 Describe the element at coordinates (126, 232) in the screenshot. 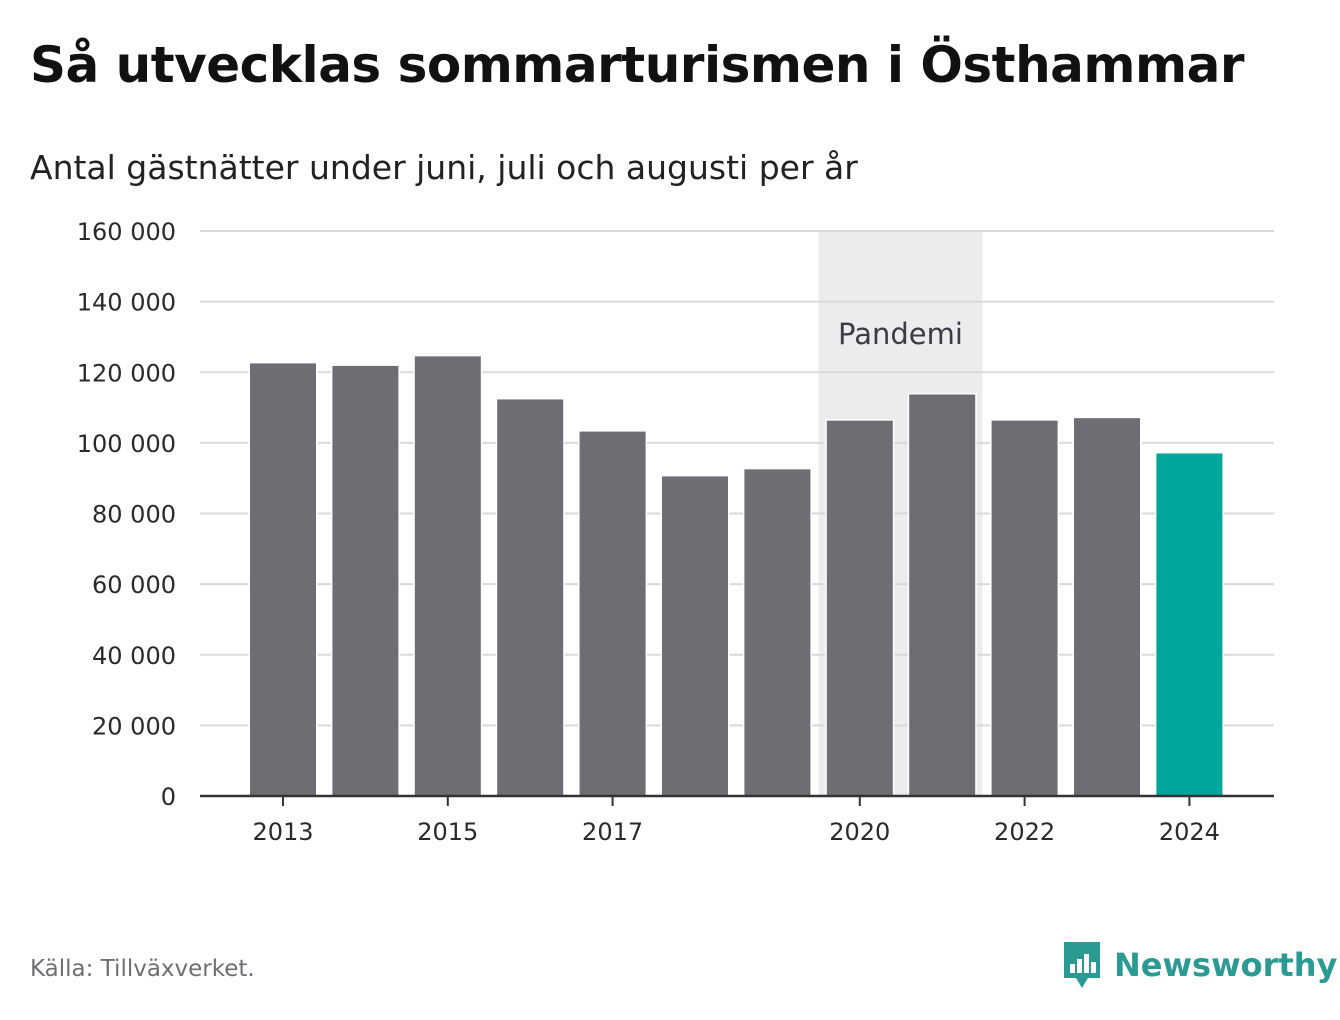

I see `y-tick-label: 160 000` at that location.